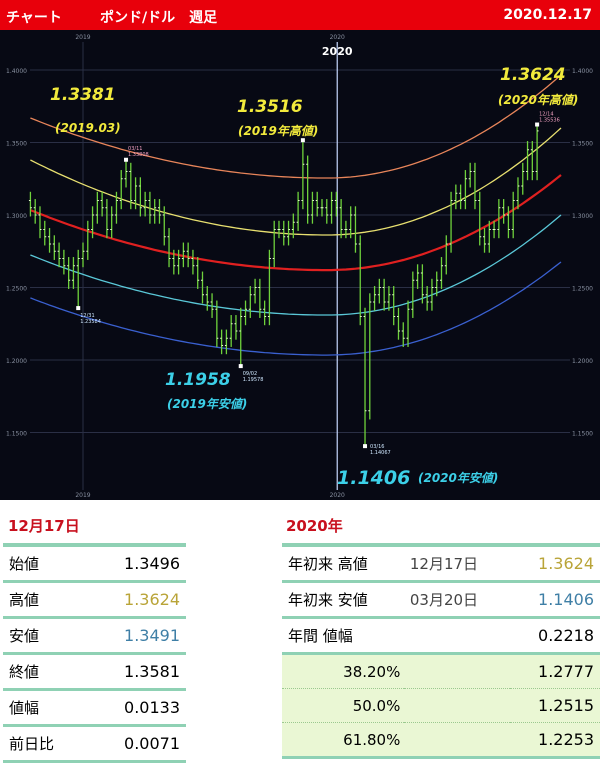  Describe the element at coordinates (45, 708) in the screenshot. I see `daily-label: 値幅` at that location.